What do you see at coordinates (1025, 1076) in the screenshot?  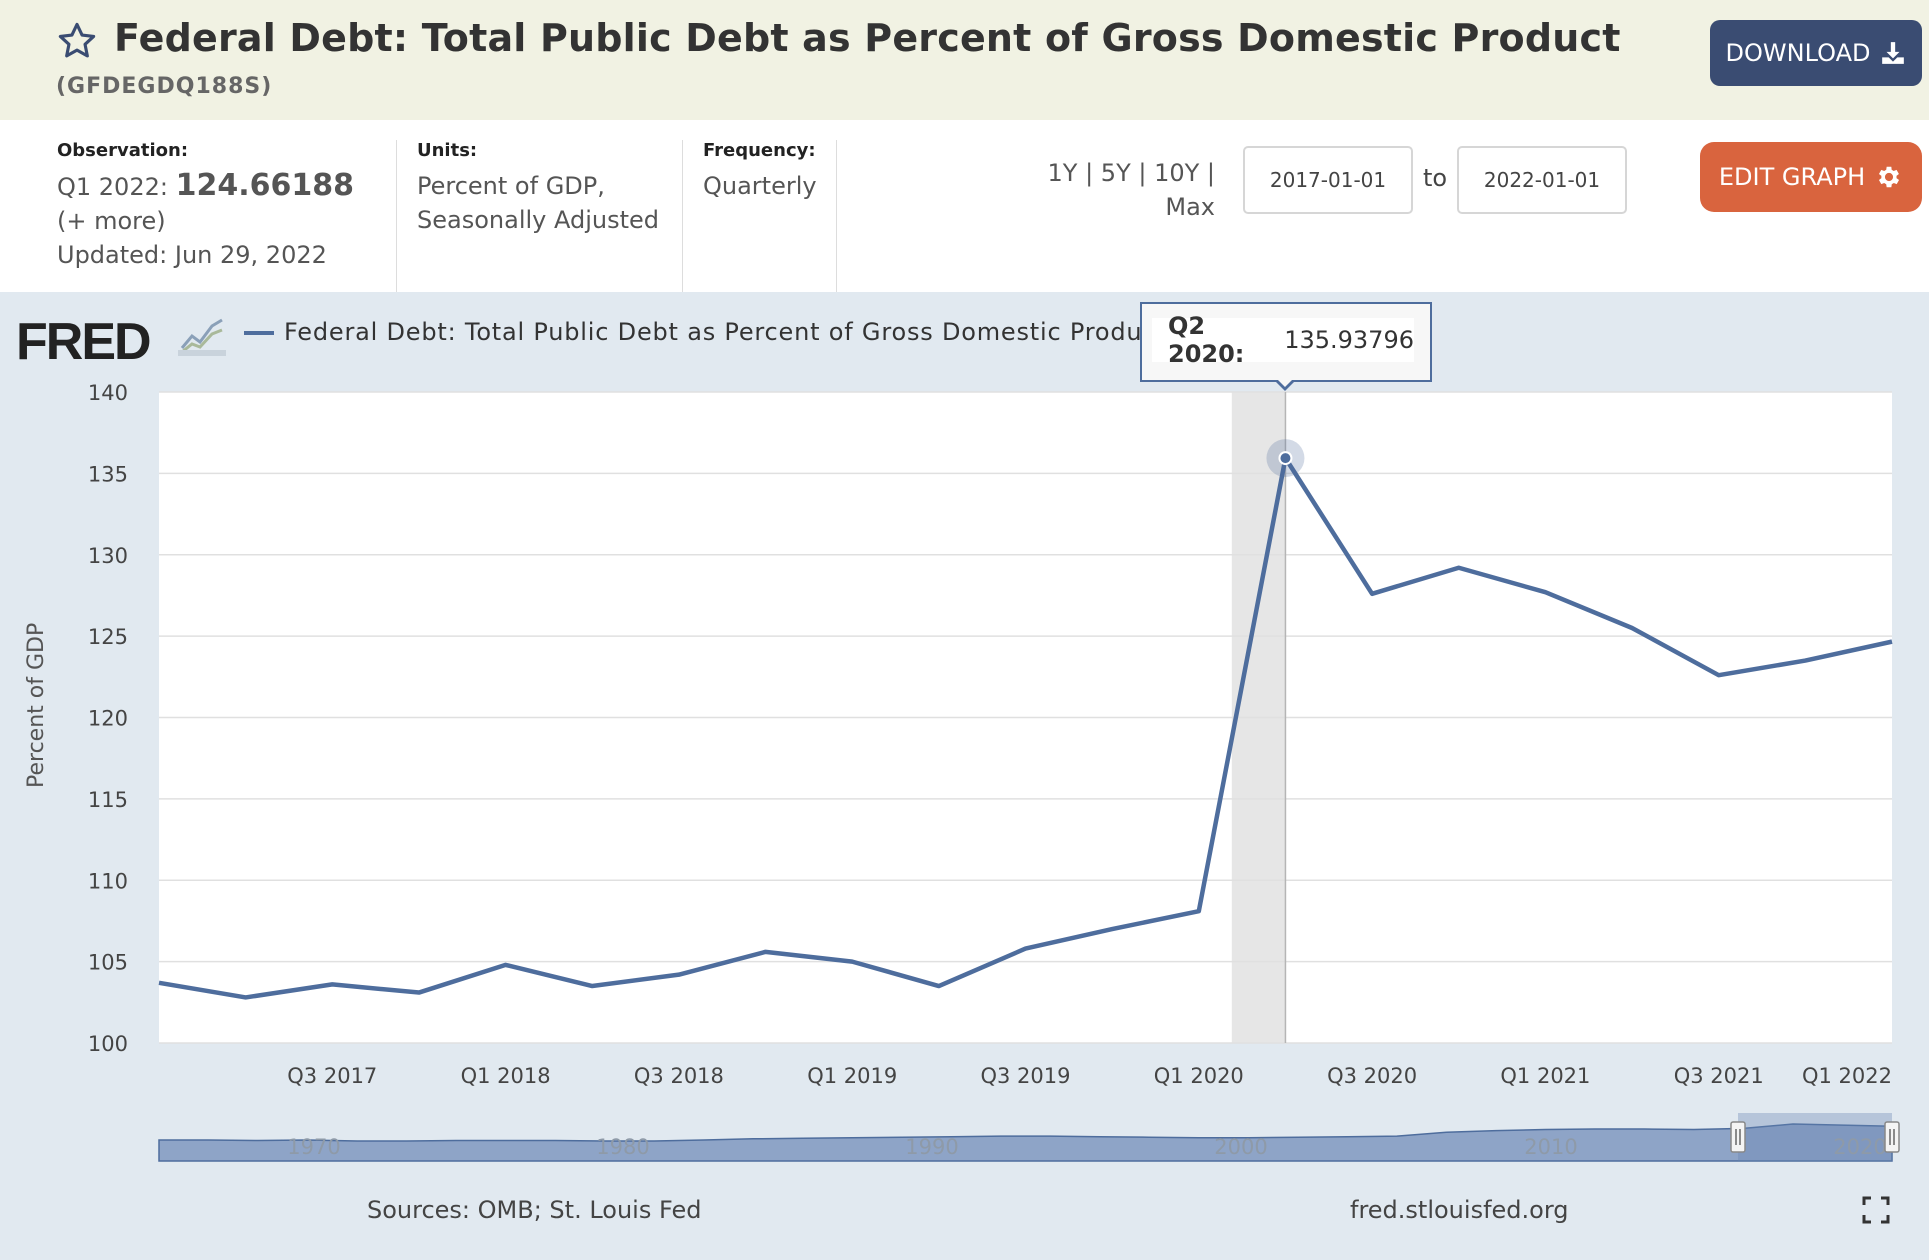 I see `x-tick-label: Q3 2019` at bounding box center [1025, 1076].